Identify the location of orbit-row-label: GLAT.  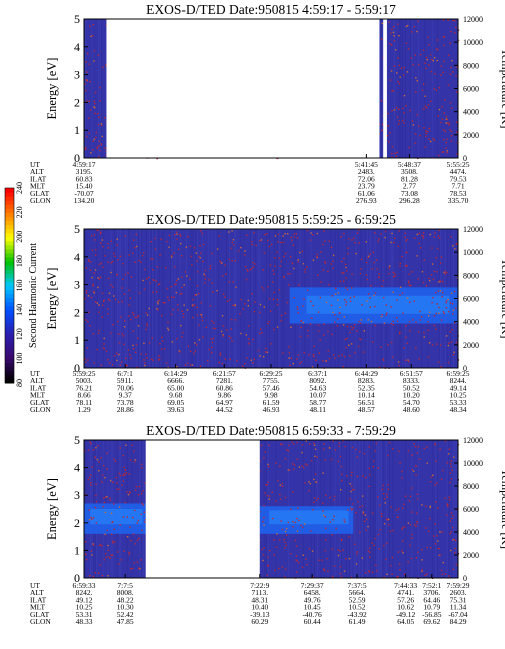
(40, 614).